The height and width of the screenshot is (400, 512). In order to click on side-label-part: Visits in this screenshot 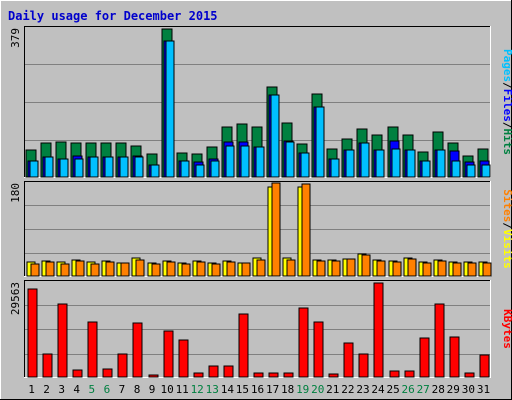, I will do `click(506, 249)`.